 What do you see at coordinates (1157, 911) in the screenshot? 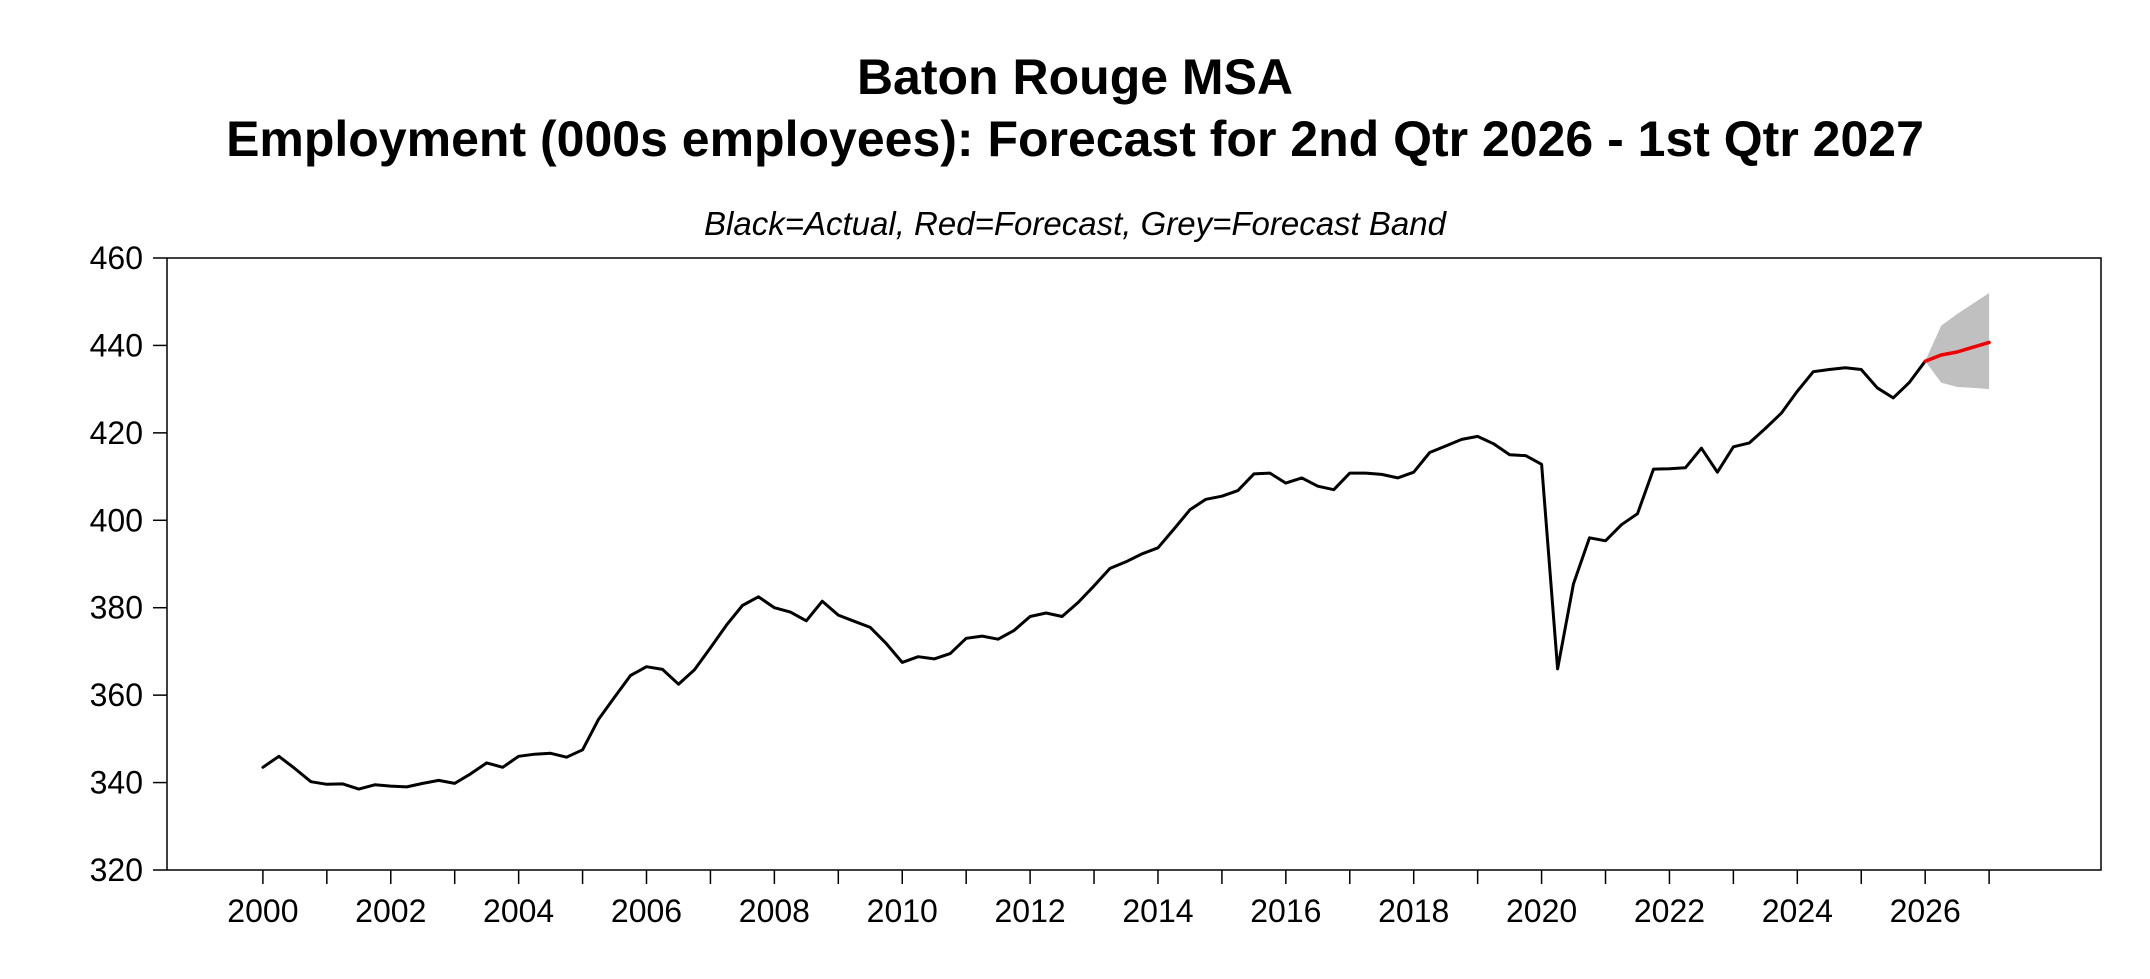
I see `x-tick-label: 2014` at bounding box center [1157, 911].